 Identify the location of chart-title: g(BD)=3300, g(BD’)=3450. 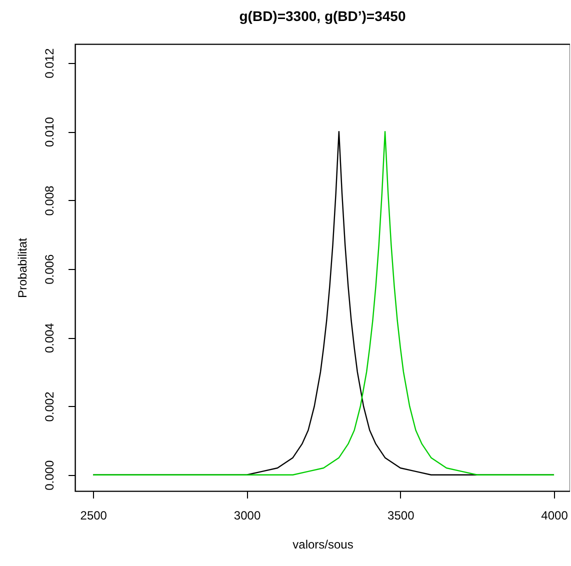
(322, 16).